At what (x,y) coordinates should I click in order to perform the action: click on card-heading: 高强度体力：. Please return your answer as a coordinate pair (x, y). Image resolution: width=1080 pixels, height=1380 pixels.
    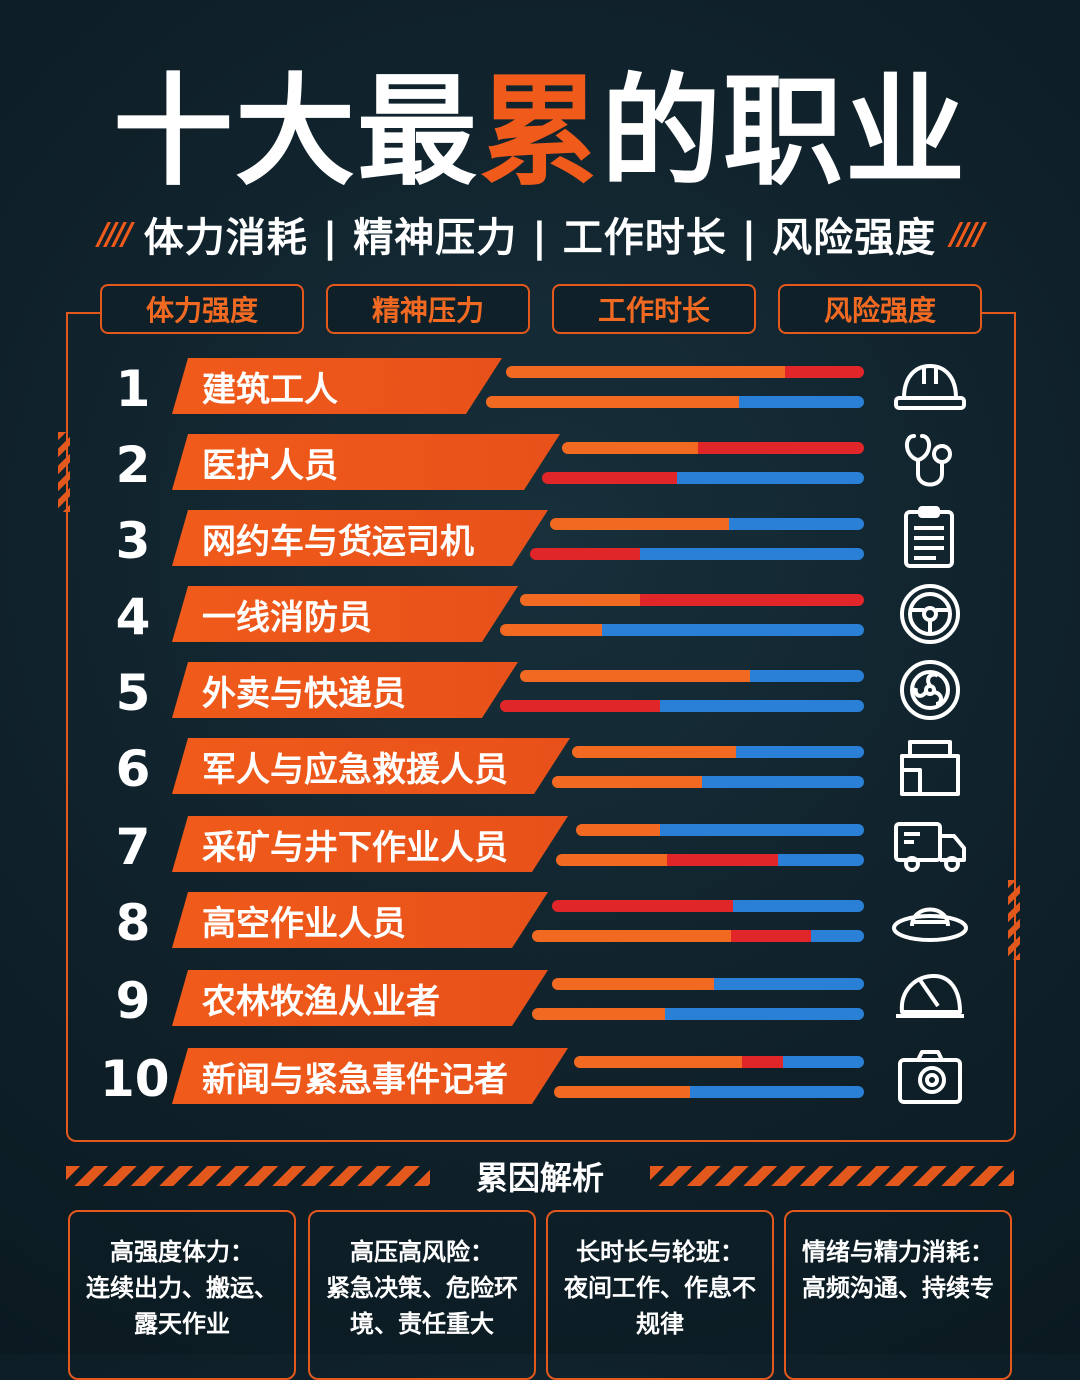
    Looking at the image, I should click on (182, 1252).